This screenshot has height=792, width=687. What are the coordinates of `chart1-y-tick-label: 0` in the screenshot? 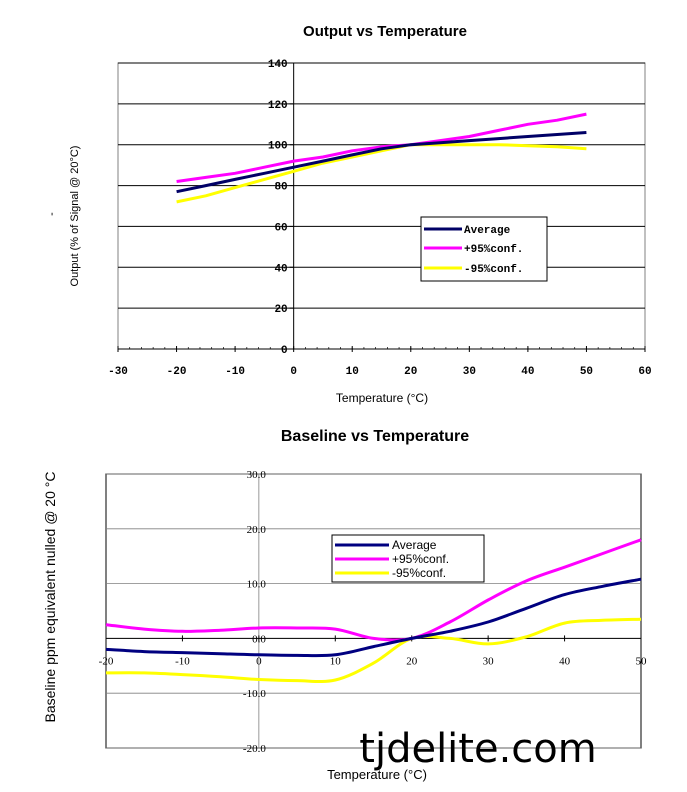 It's located at (284, 351).